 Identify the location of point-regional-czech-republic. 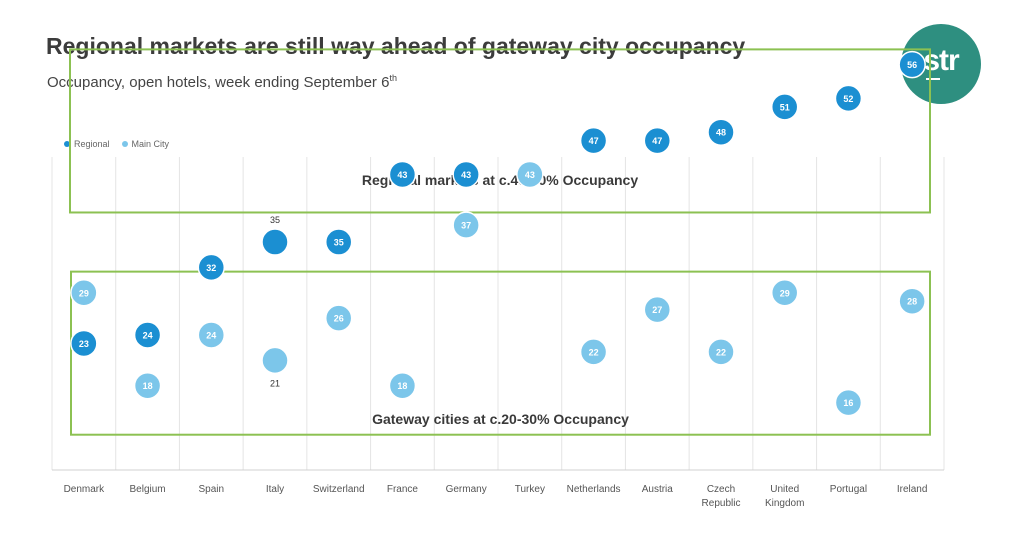
(721, 132).